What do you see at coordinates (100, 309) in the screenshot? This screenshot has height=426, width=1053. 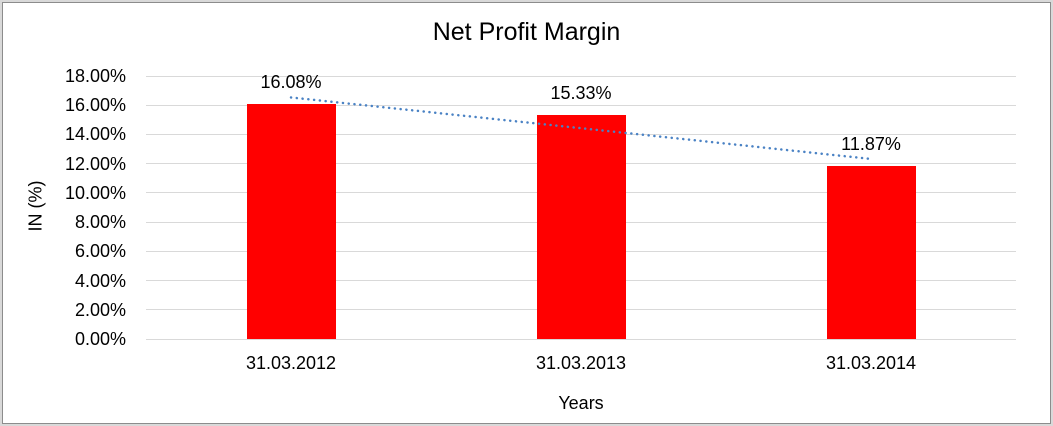 I see `y-tick-label: 2.00%` at bounding box center [100, 309].